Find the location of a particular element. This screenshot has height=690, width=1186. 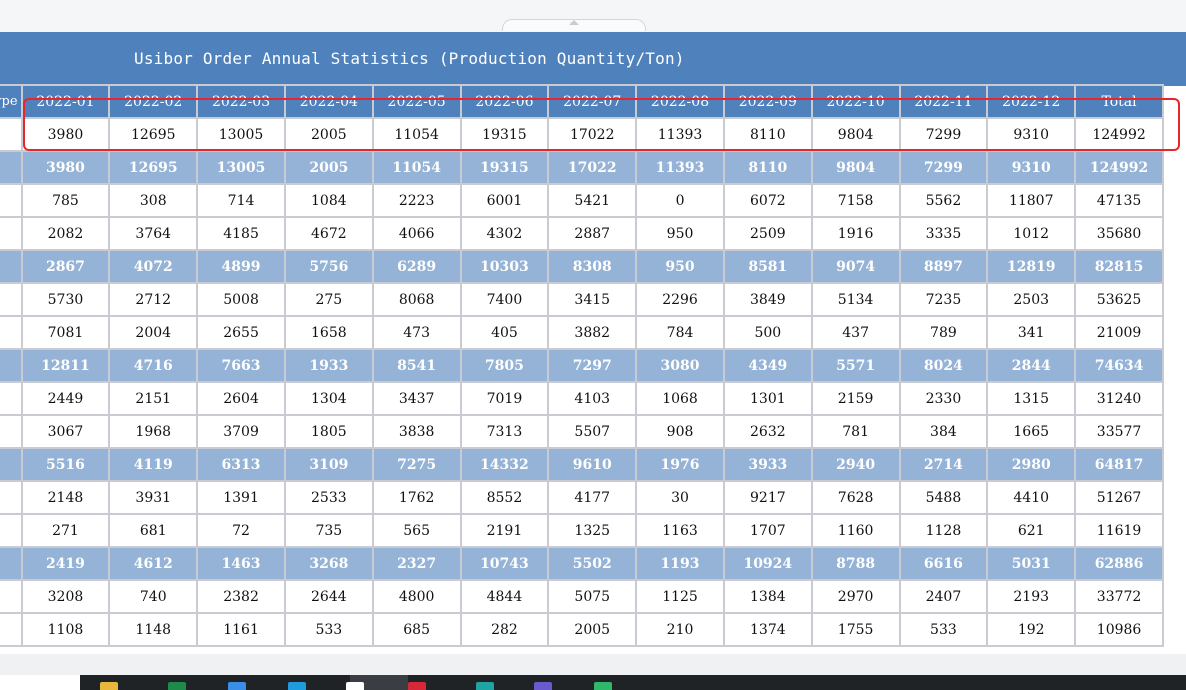

total-cell: 51267 is located at coordinates (1119, 497).